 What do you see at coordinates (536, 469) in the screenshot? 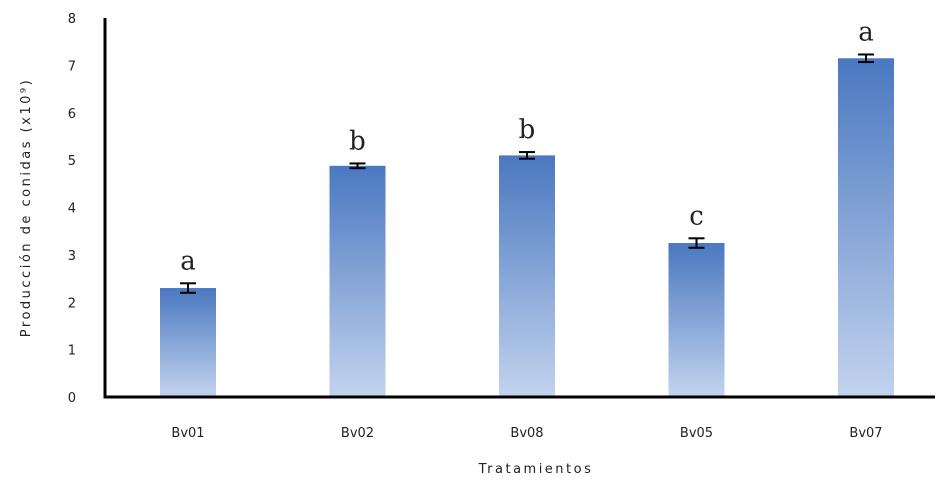
I see `x-axis-title: Tratamientos` at bounding box center [536, 469].